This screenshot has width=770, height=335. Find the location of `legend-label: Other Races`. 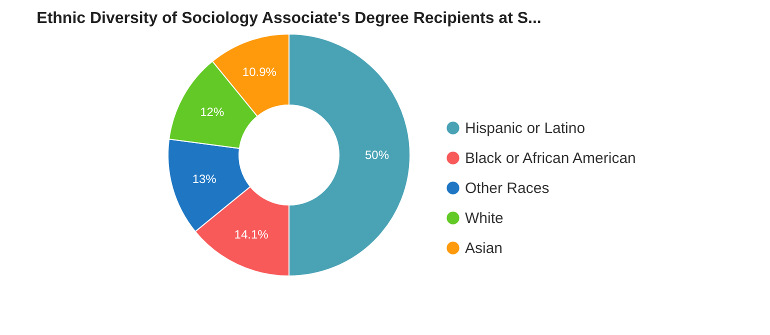

legend-label: Other Races is located at coordinates (507, 188).